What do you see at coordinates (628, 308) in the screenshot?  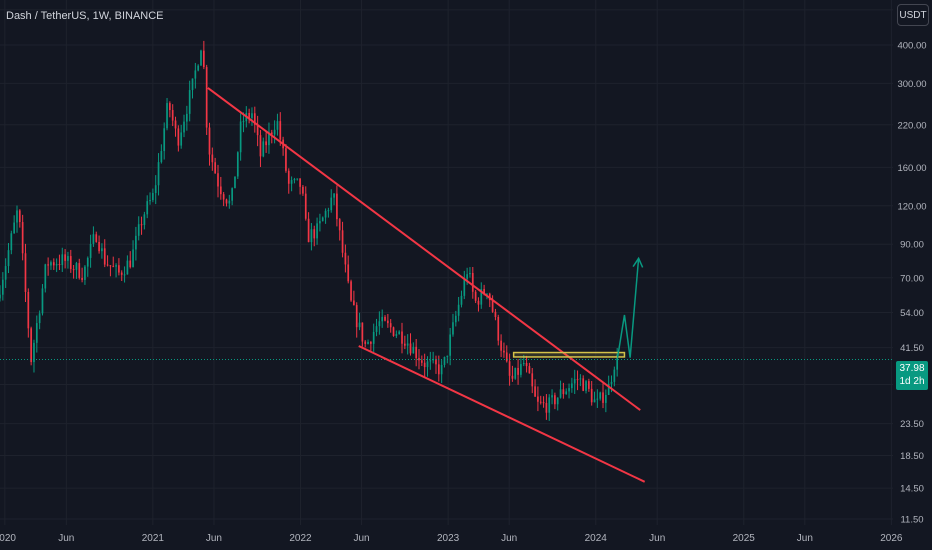 I see `projection-path` at bounding box center [628, 308].